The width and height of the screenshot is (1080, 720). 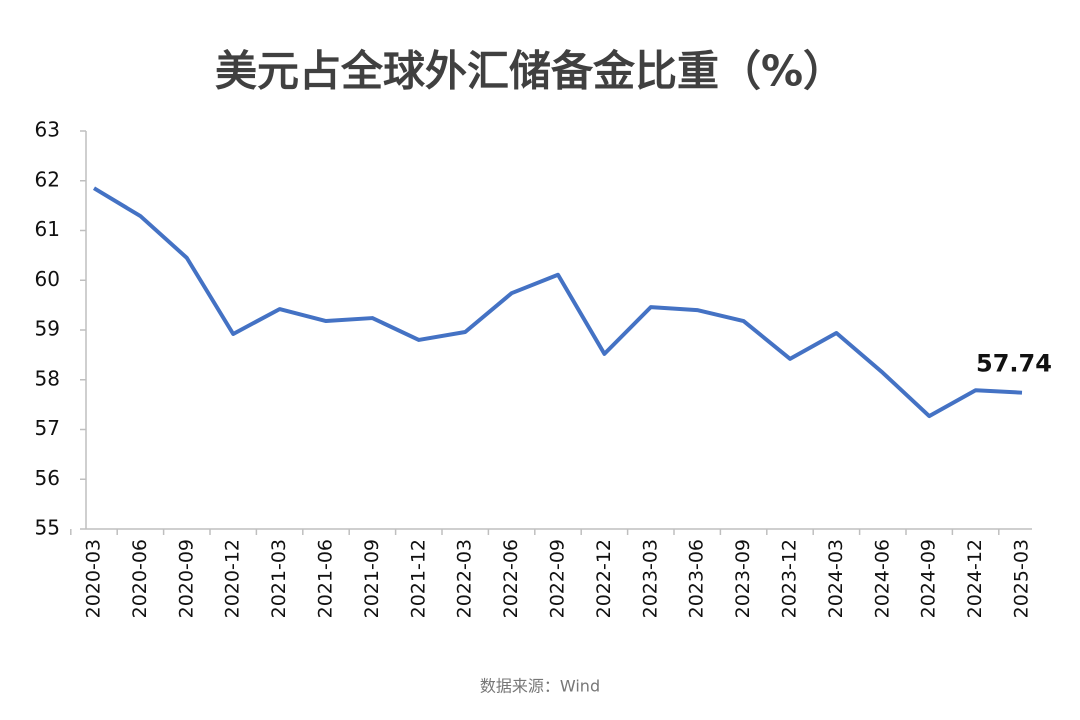 I want to click on y-tick-label: 56, so click(x=47, y=478).